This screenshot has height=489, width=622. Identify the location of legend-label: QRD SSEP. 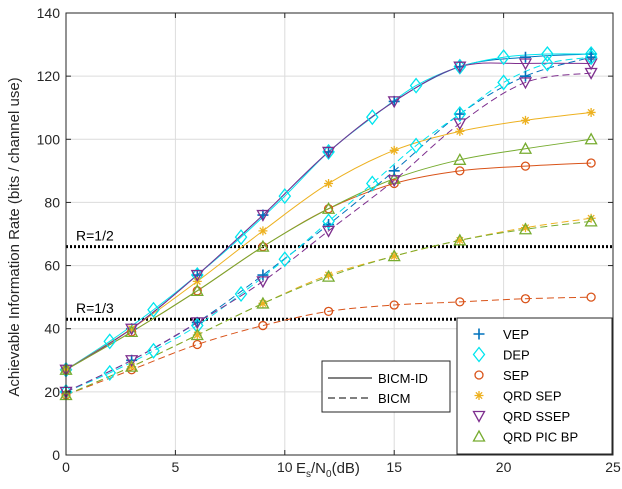
(536, 416).